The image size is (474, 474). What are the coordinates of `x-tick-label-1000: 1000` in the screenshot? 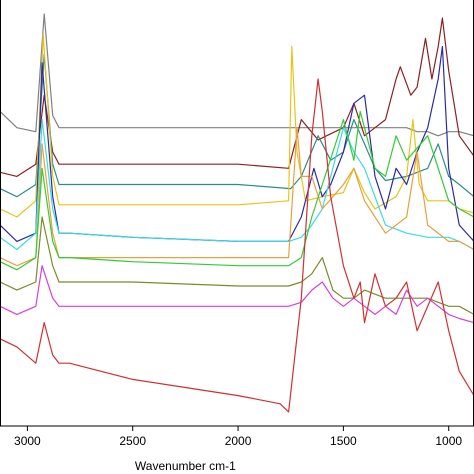 It's located at (448, 441).